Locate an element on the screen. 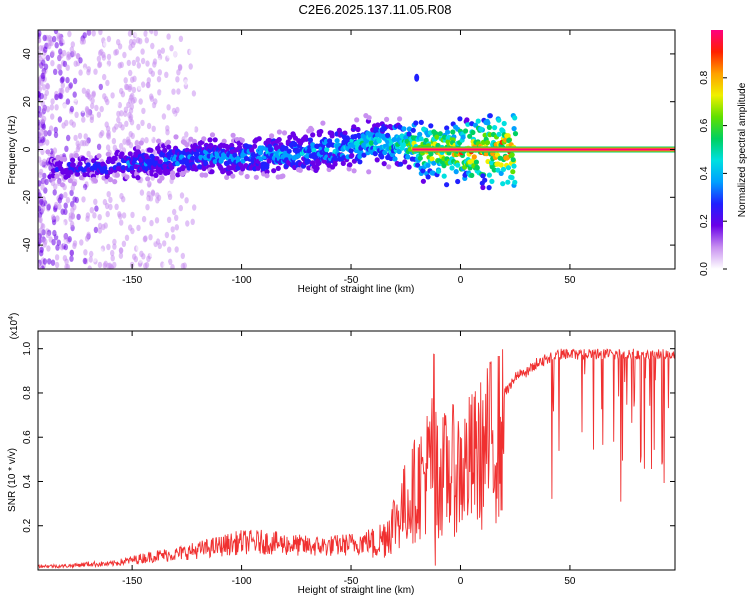 The width and height of the screenshot is (750, 600). snr-scale-exponent: 4 is located at coordinates (11, 318).